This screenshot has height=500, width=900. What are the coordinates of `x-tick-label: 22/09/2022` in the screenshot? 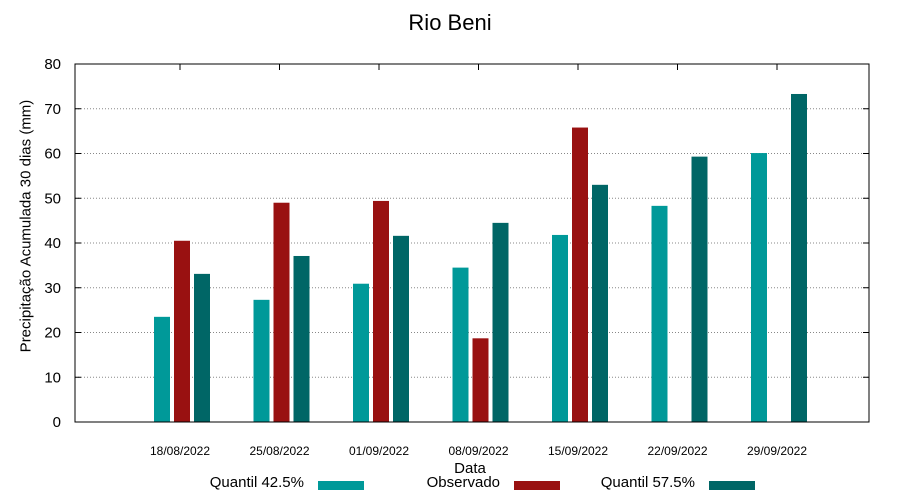 It's located at (677, 451).